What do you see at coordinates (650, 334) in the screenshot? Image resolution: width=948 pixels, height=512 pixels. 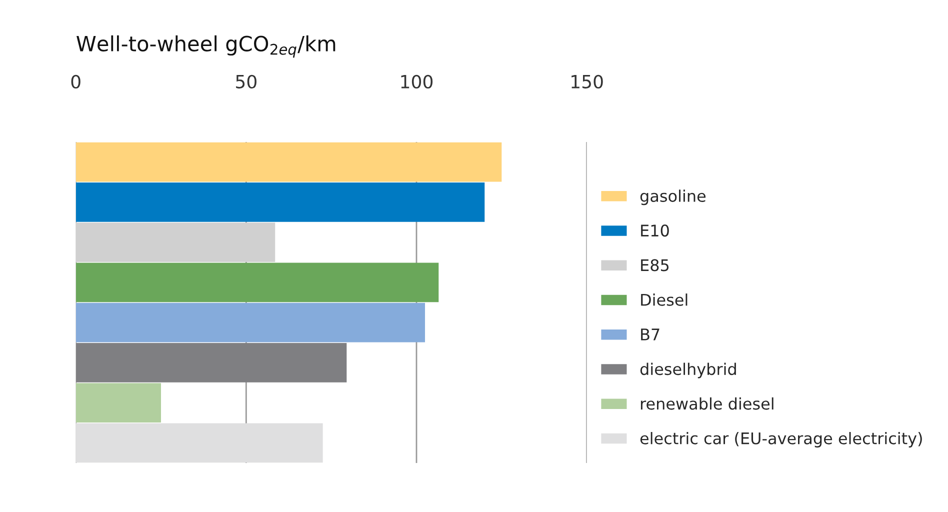 I see `legend-label: B7` at bounding box center [650, 334].